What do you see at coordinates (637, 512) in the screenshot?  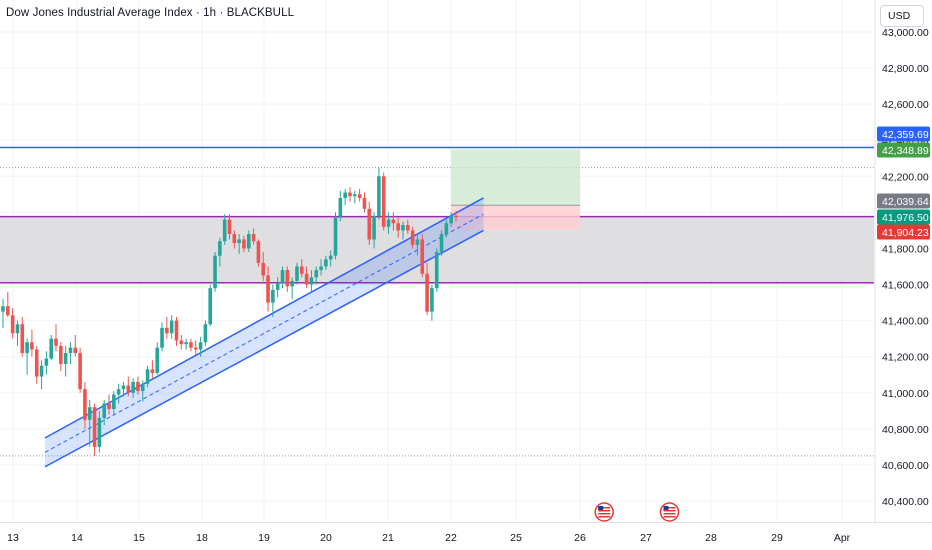 I see `economic-events` at bounding box center [637, 512].